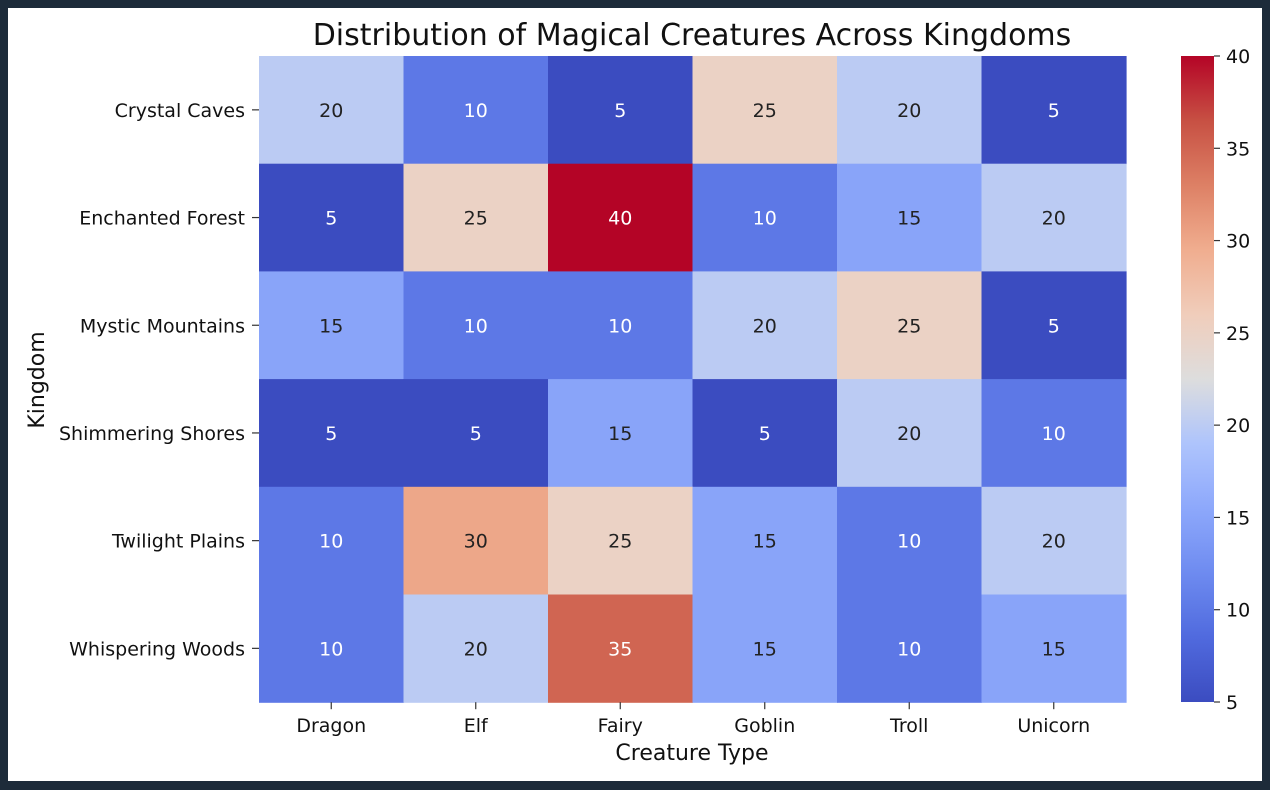 The image size is (1270, 790). Describe the element at coordinates (157, 649) in the screenshot. I see `y-tick-label: Whispering Woods` at that location.